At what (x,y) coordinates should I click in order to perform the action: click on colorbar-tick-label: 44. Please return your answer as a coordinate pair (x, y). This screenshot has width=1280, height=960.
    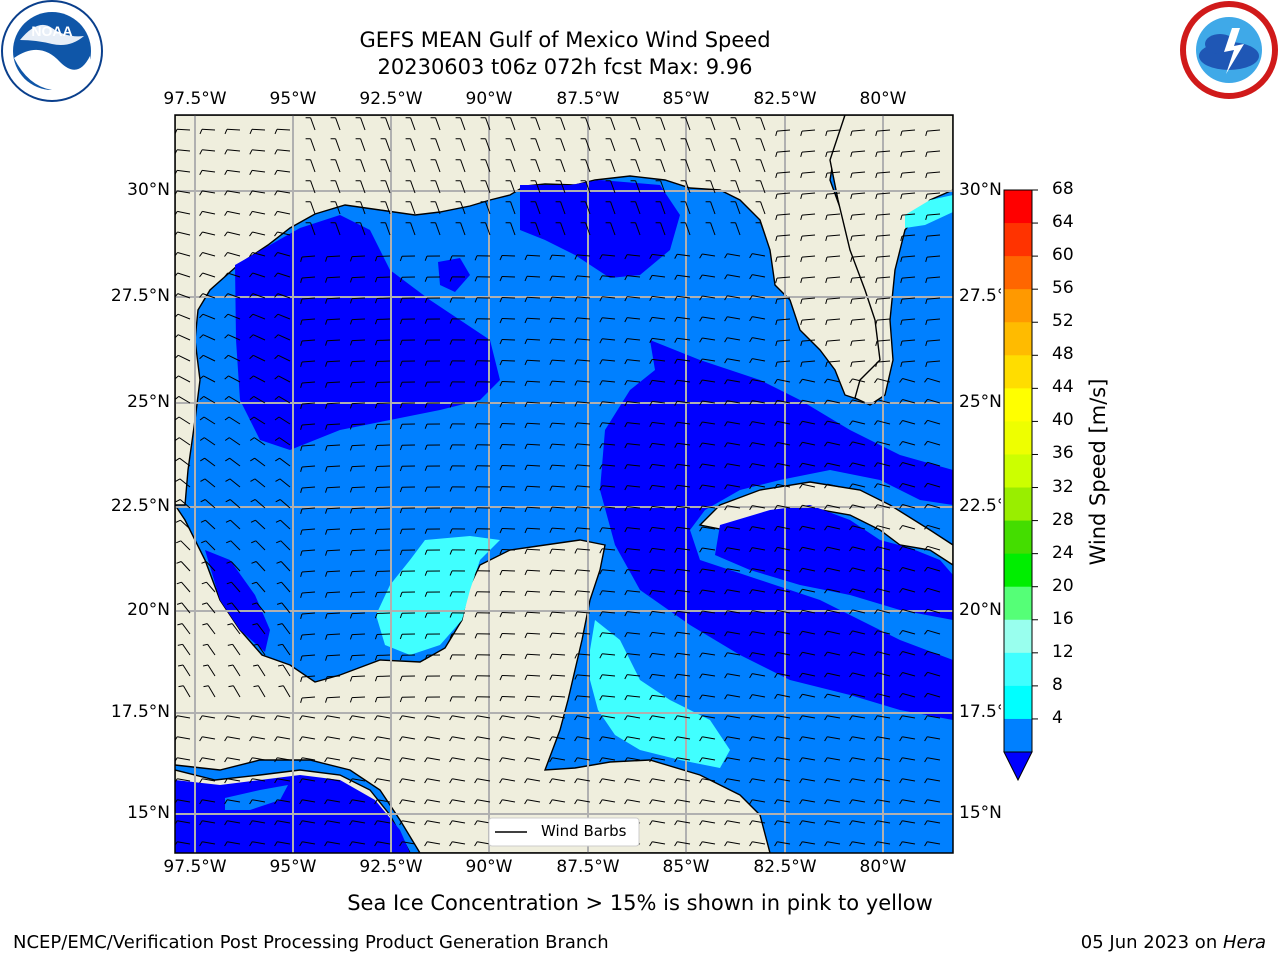
    Looking at the image, I should click on (1063, 387).